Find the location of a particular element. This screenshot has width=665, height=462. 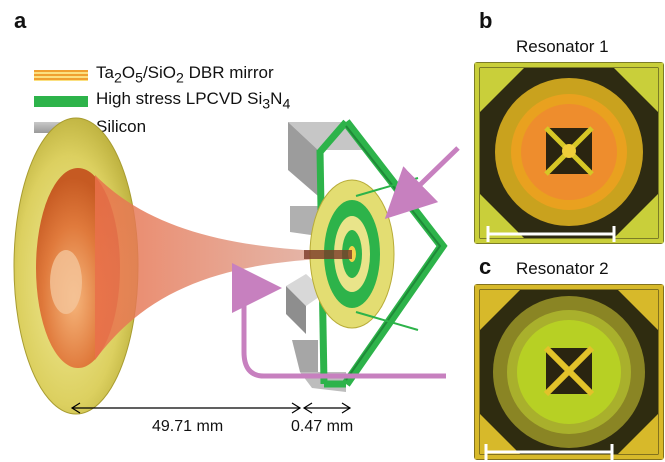

dimension-lines is located at coordinates (211, 408).